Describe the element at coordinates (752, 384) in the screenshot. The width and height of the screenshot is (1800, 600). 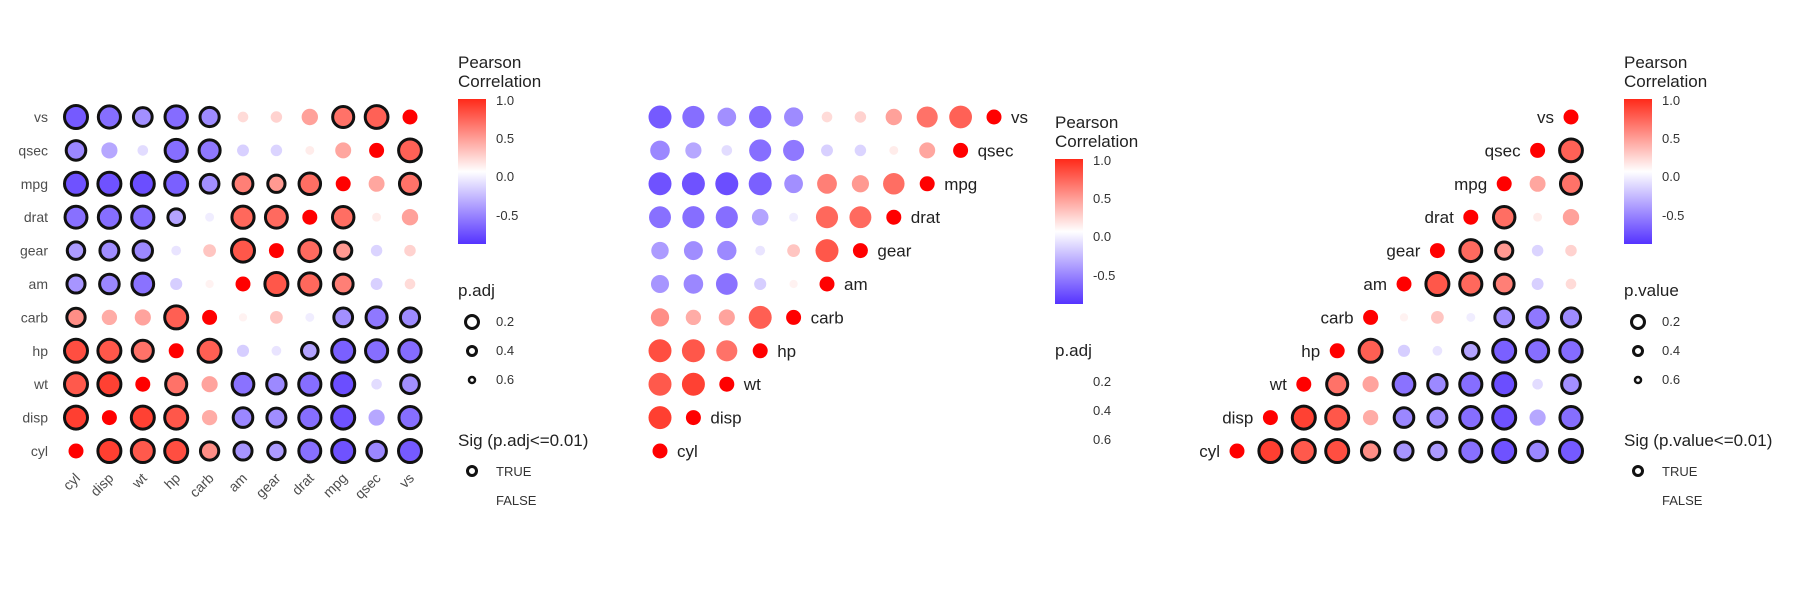
I see `diagonal-label: wt` at that location.